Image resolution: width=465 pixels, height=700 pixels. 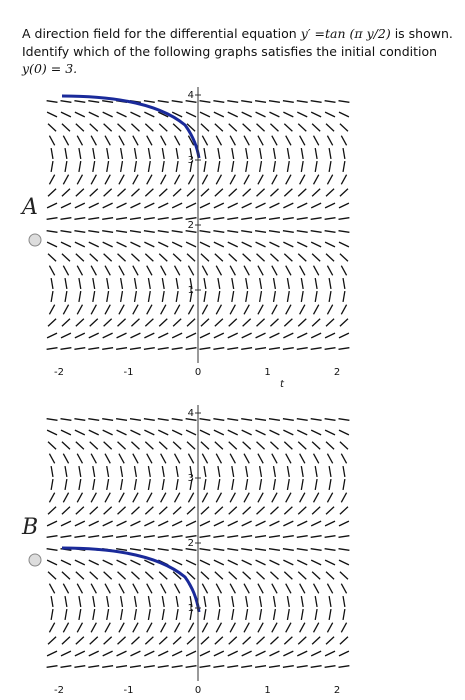 What do you see at coordinates (131, 579) in the screenshot?
I see `solution-curve` at bounding box center [131, 579].